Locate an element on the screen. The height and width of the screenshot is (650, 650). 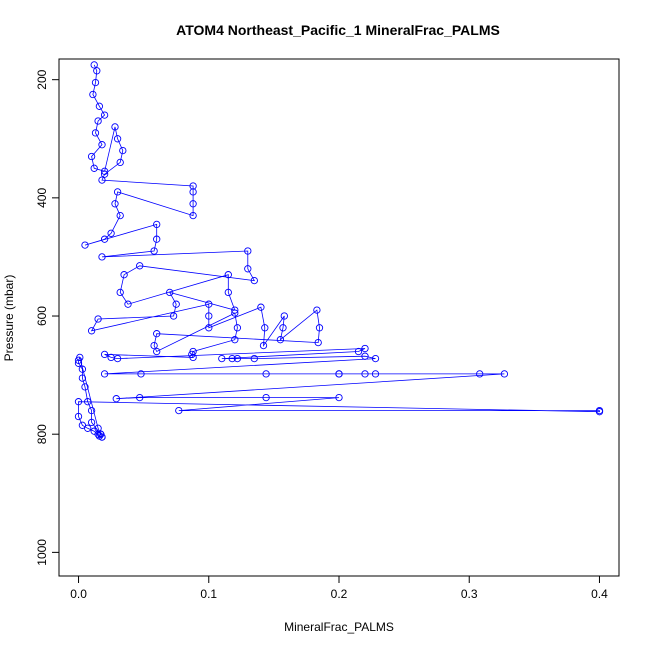
x-tick-label: 0.2 is located at coordinates (339, 594).